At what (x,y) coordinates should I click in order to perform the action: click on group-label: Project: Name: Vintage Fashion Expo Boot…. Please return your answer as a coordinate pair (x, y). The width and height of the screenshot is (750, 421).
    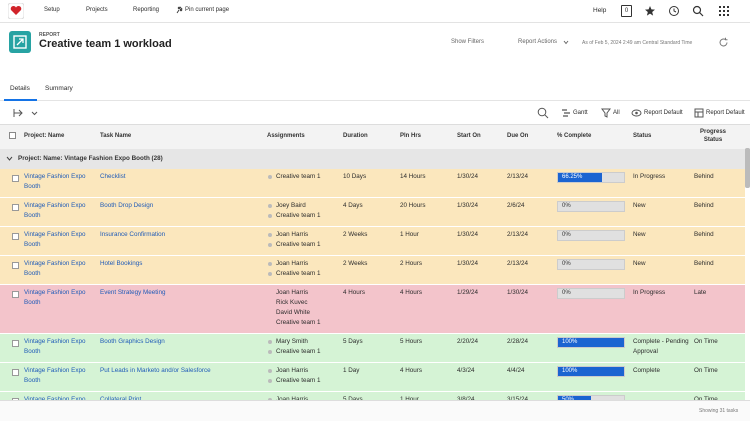
    Looking at the image, I should click on (90, 158).